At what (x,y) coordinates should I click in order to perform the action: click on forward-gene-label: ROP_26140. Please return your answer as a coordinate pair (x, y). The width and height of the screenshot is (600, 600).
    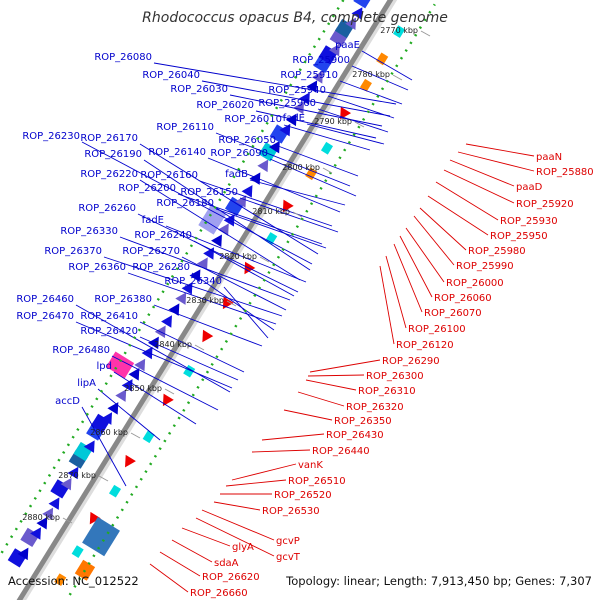
    Looking at the image, I should click on (177, 152).